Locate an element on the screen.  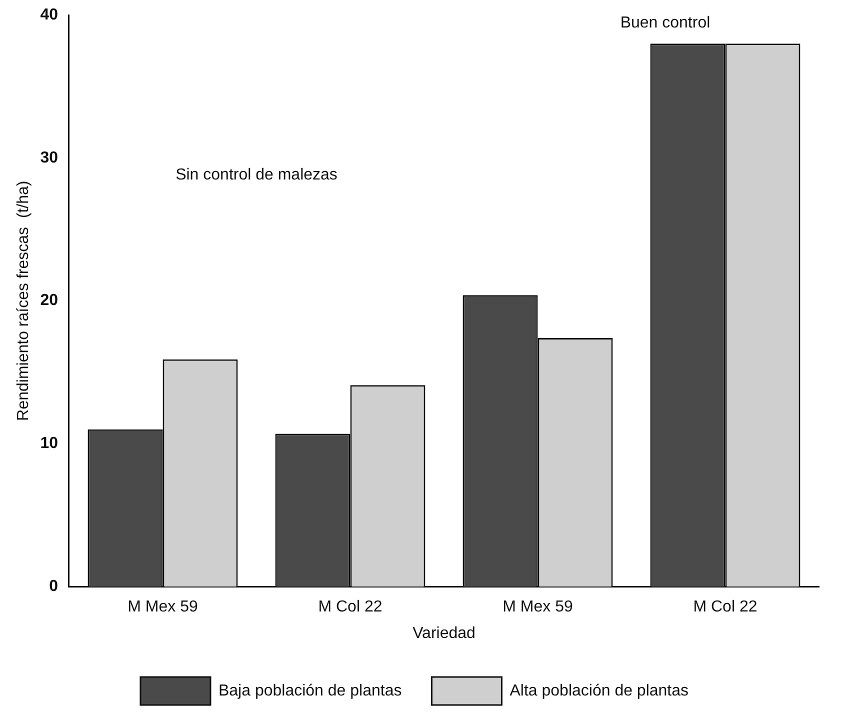
y-tick-label: 40 is located at coordinates (49, 15).